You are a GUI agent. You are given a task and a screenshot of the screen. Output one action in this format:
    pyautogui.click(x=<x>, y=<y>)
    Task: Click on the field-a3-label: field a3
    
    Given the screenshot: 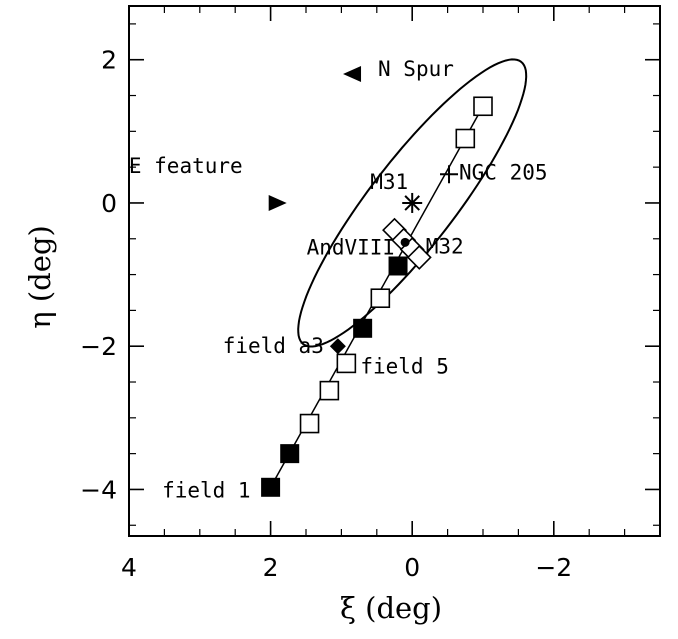 What is the action you would take?
    pyautogui.click(x=273, y=346)
    